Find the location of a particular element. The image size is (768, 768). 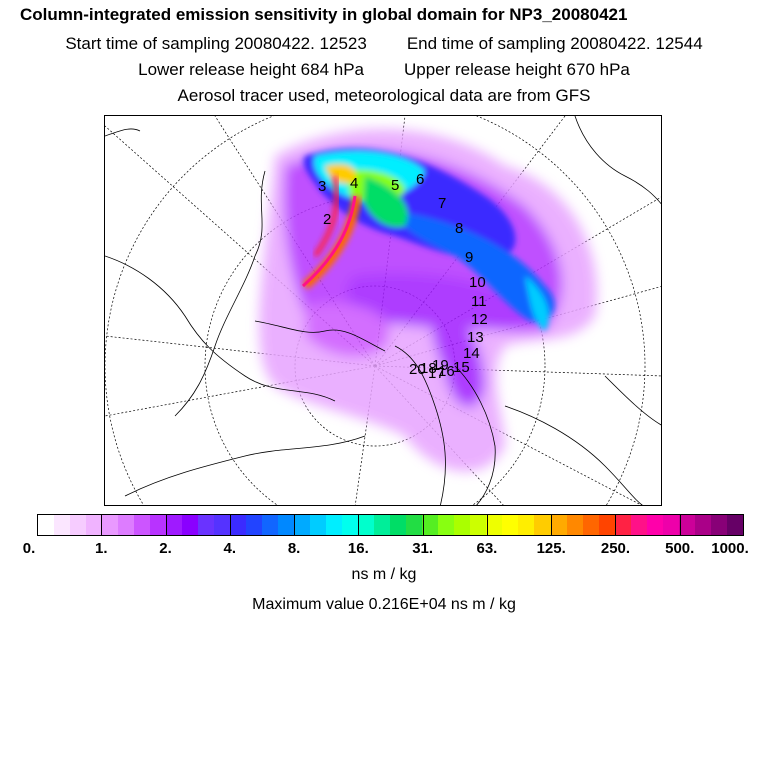

colorbar-unit: ns m / kg is located at coordinates (384, 574).